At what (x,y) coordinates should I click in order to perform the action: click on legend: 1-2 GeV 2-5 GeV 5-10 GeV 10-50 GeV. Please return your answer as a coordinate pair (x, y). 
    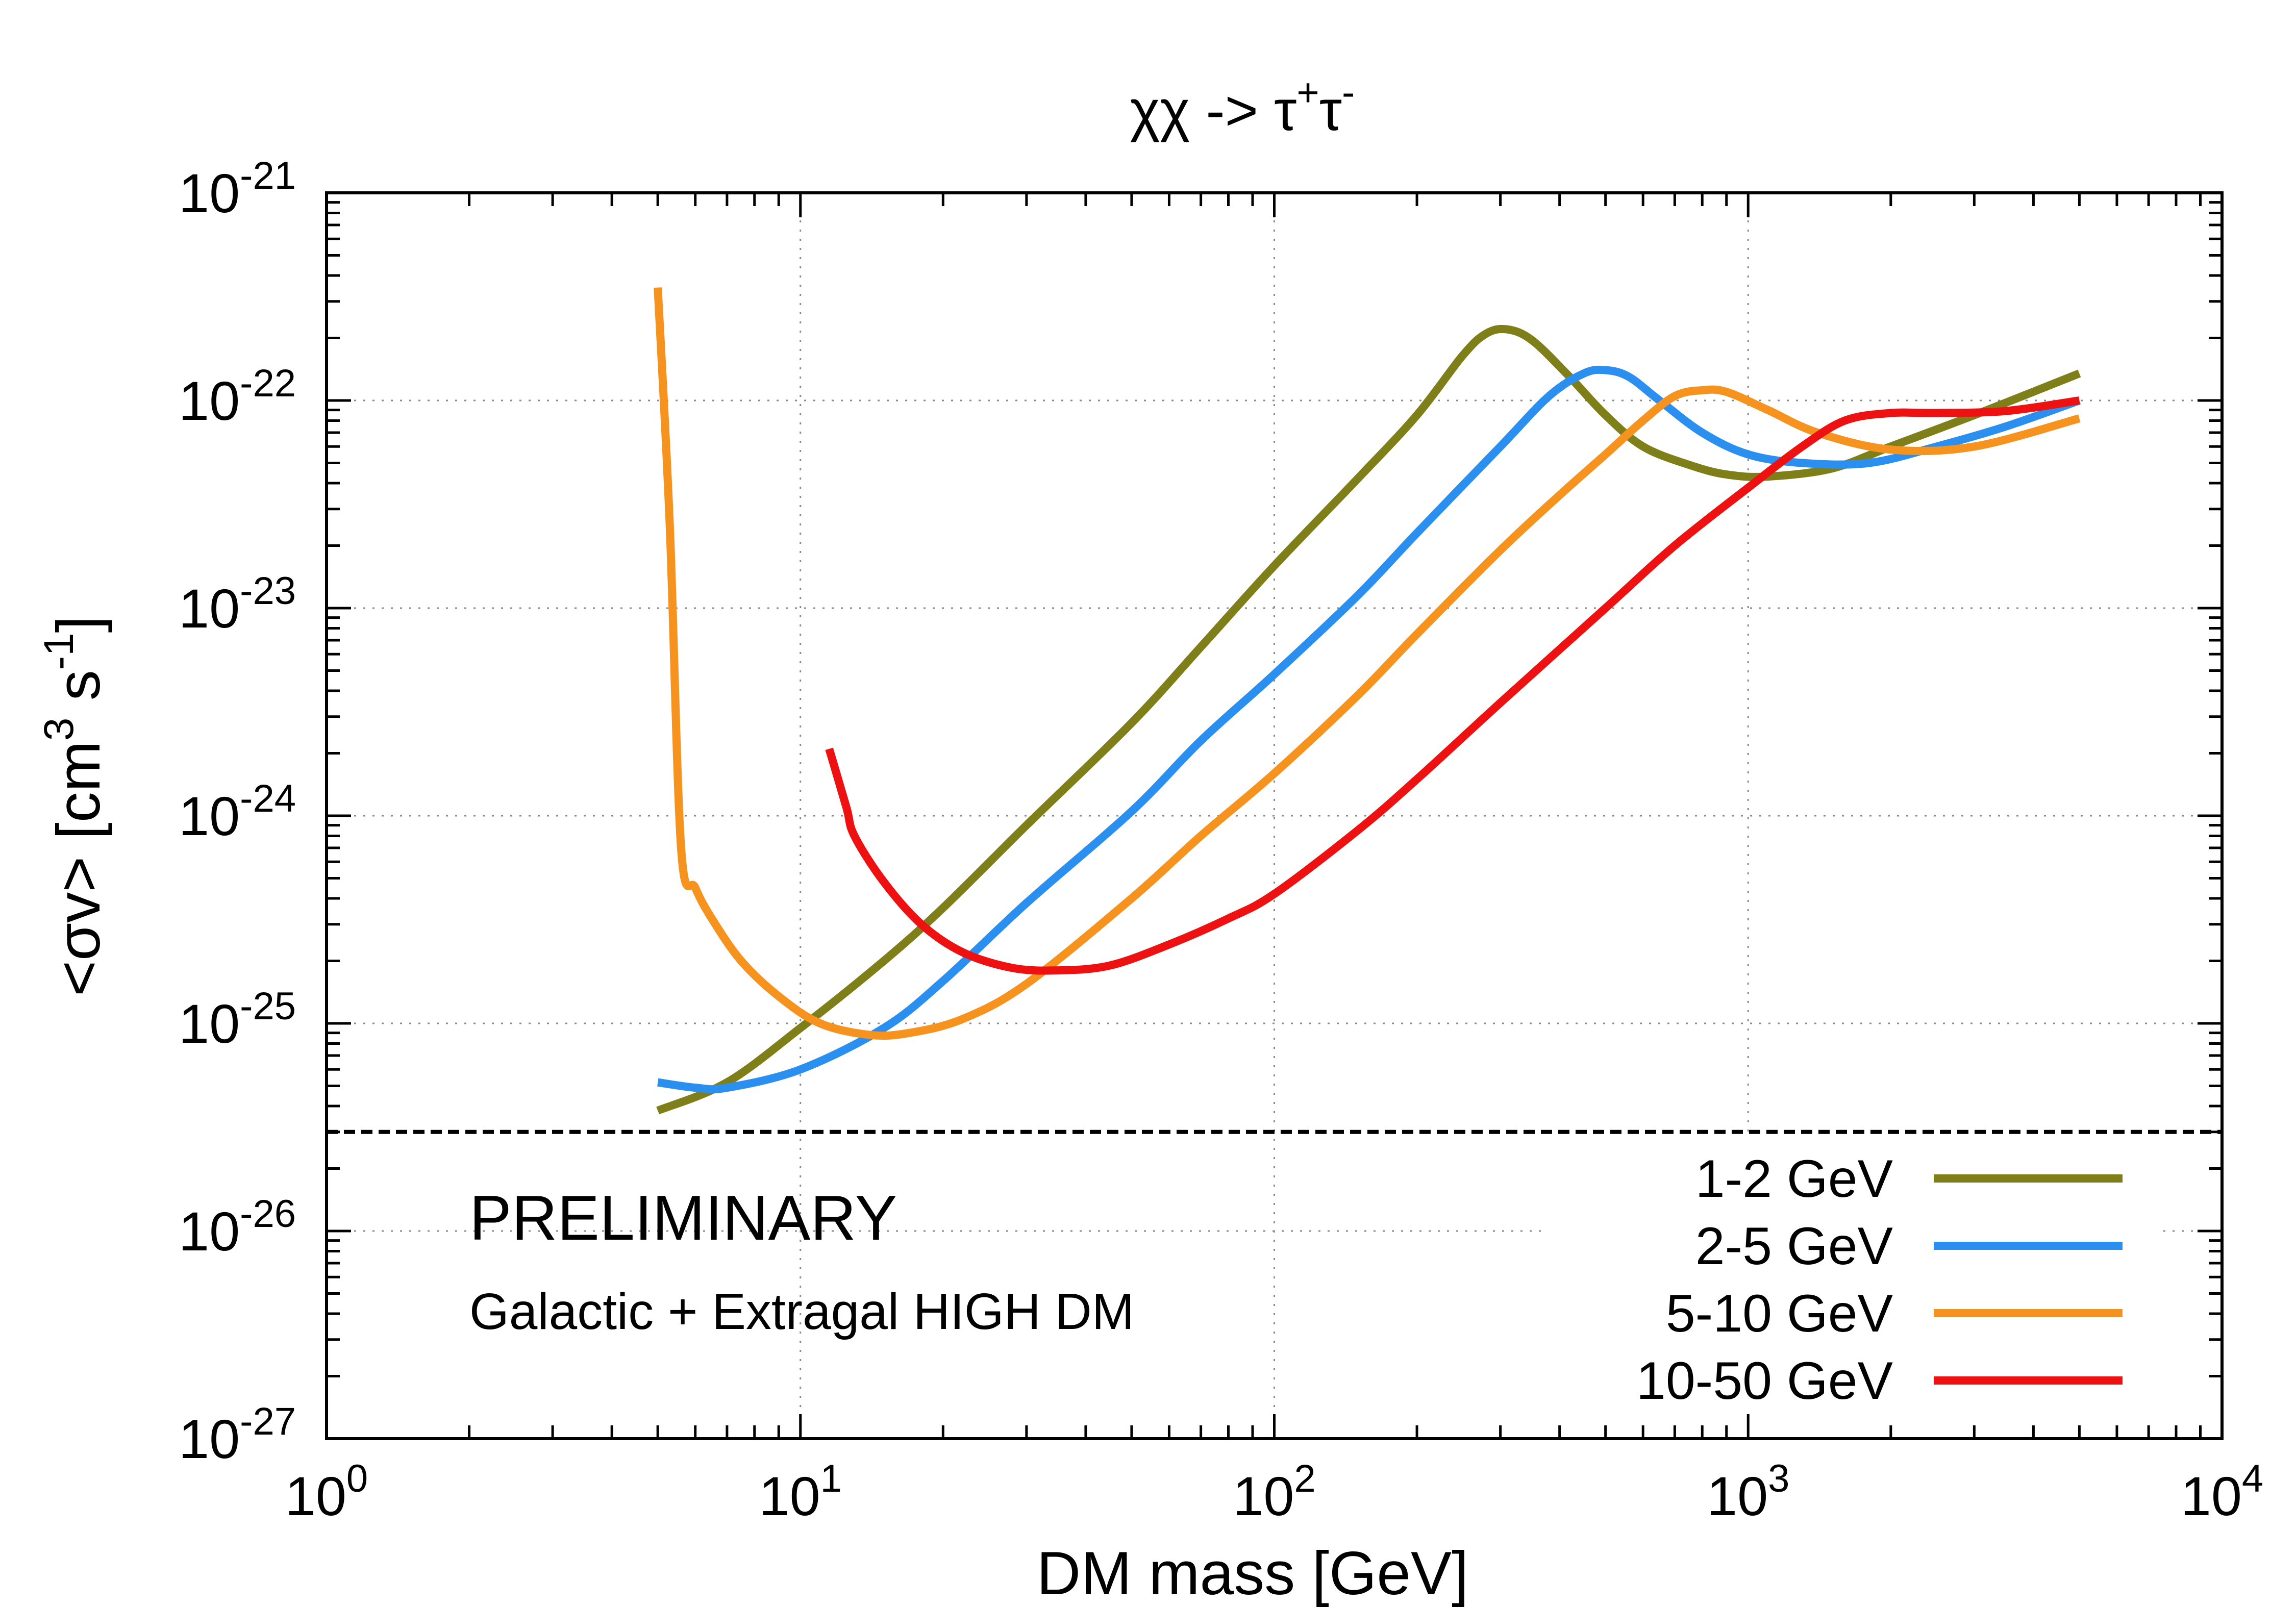
    Looking at the image, I should click on (1879, 1280).